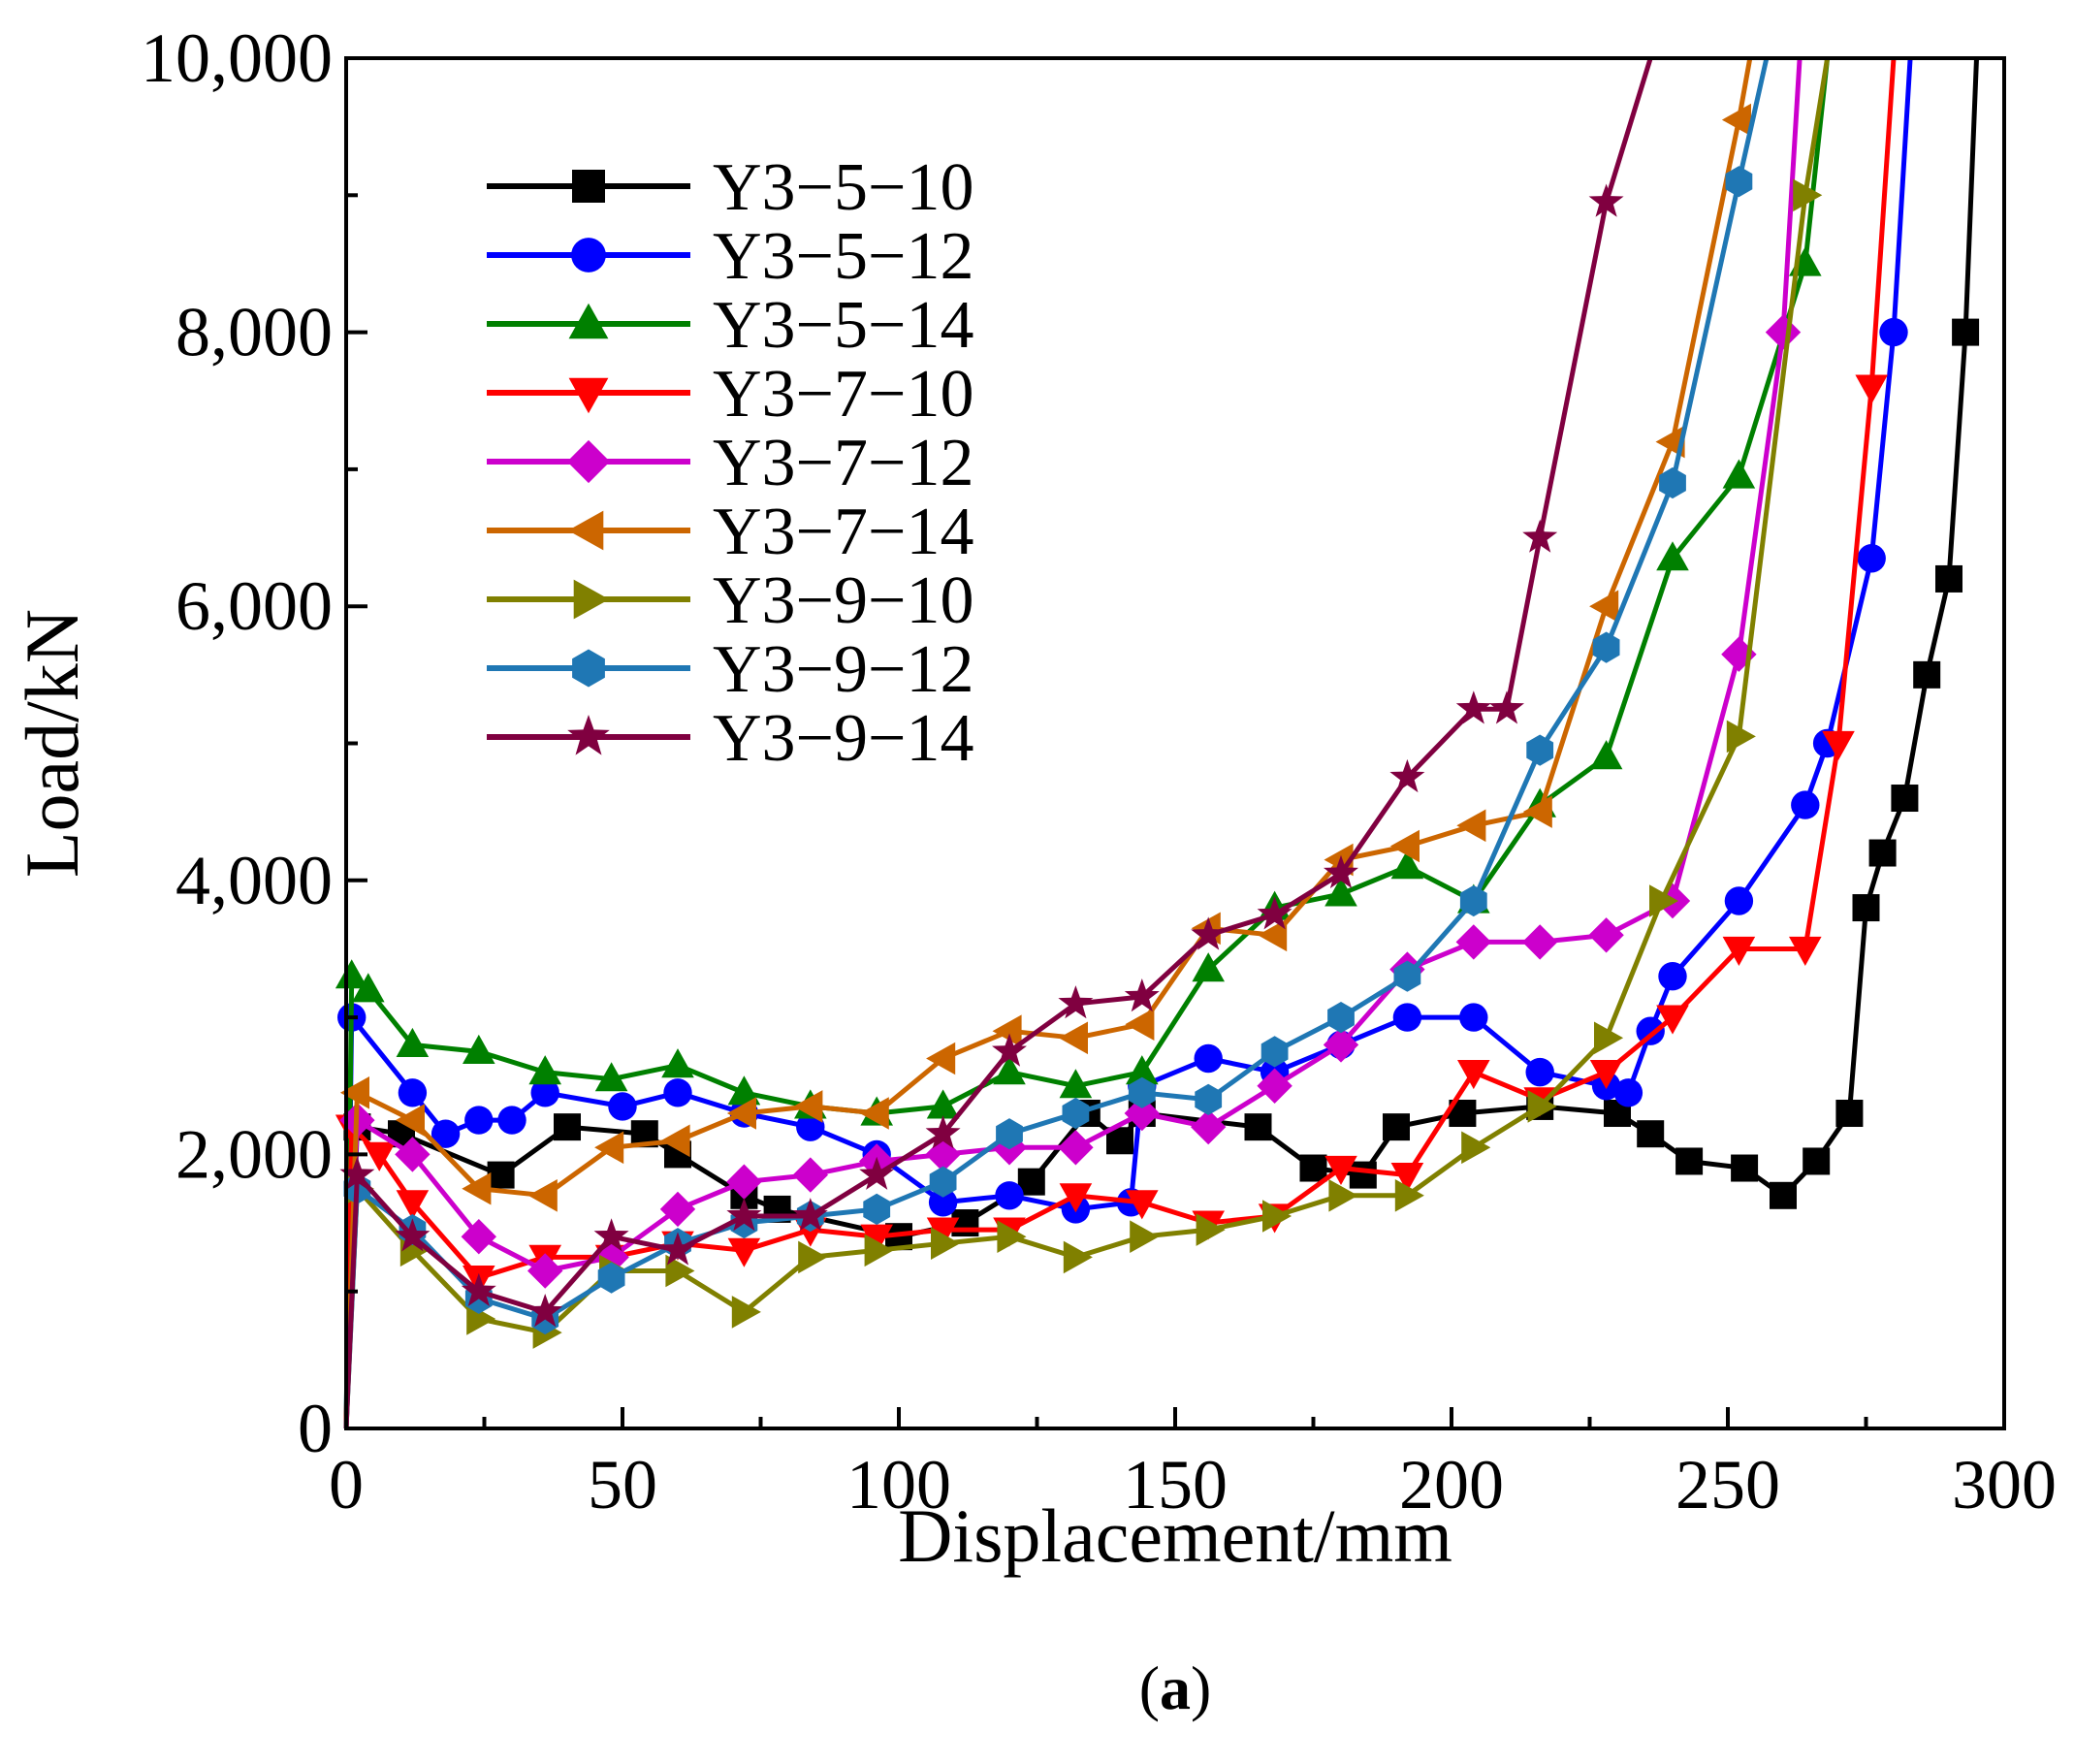 The height and width of the screenshot is (1764, 2074). What do you see at coordinates (52, 743) in the screenshot?
I see `y-axis-title: Load/kN` at bounding box center [52, 743].